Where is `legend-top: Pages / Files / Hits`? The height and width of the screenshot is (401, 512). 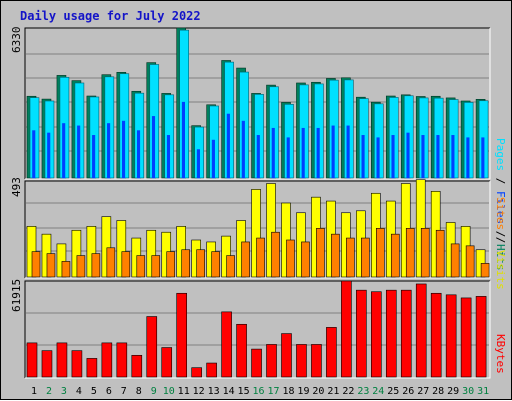 legend-top: Pages / Files / Hits is located at coordinates (500, 204).